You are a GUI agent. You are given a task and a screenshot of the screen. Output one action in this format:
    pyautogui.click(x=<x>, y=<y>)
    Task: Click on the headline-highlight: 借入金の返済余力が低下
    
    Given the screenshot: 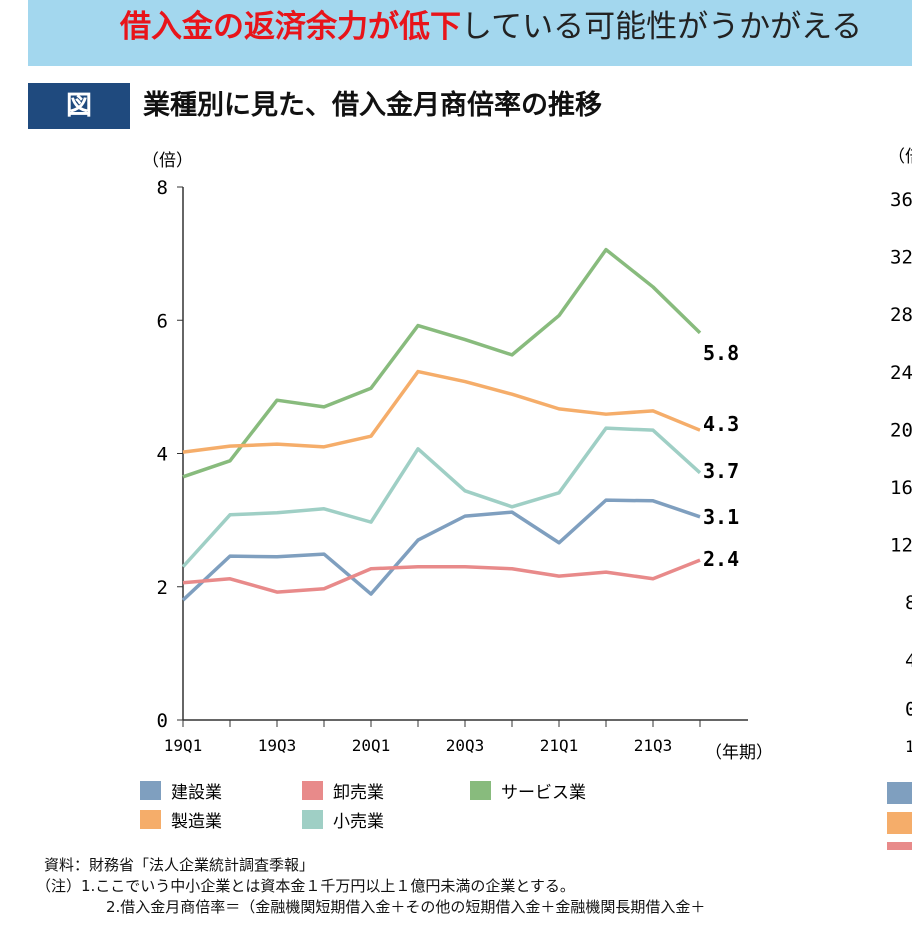 What is the action you would take?
    pyautogui.click(x=290, y=27)
    